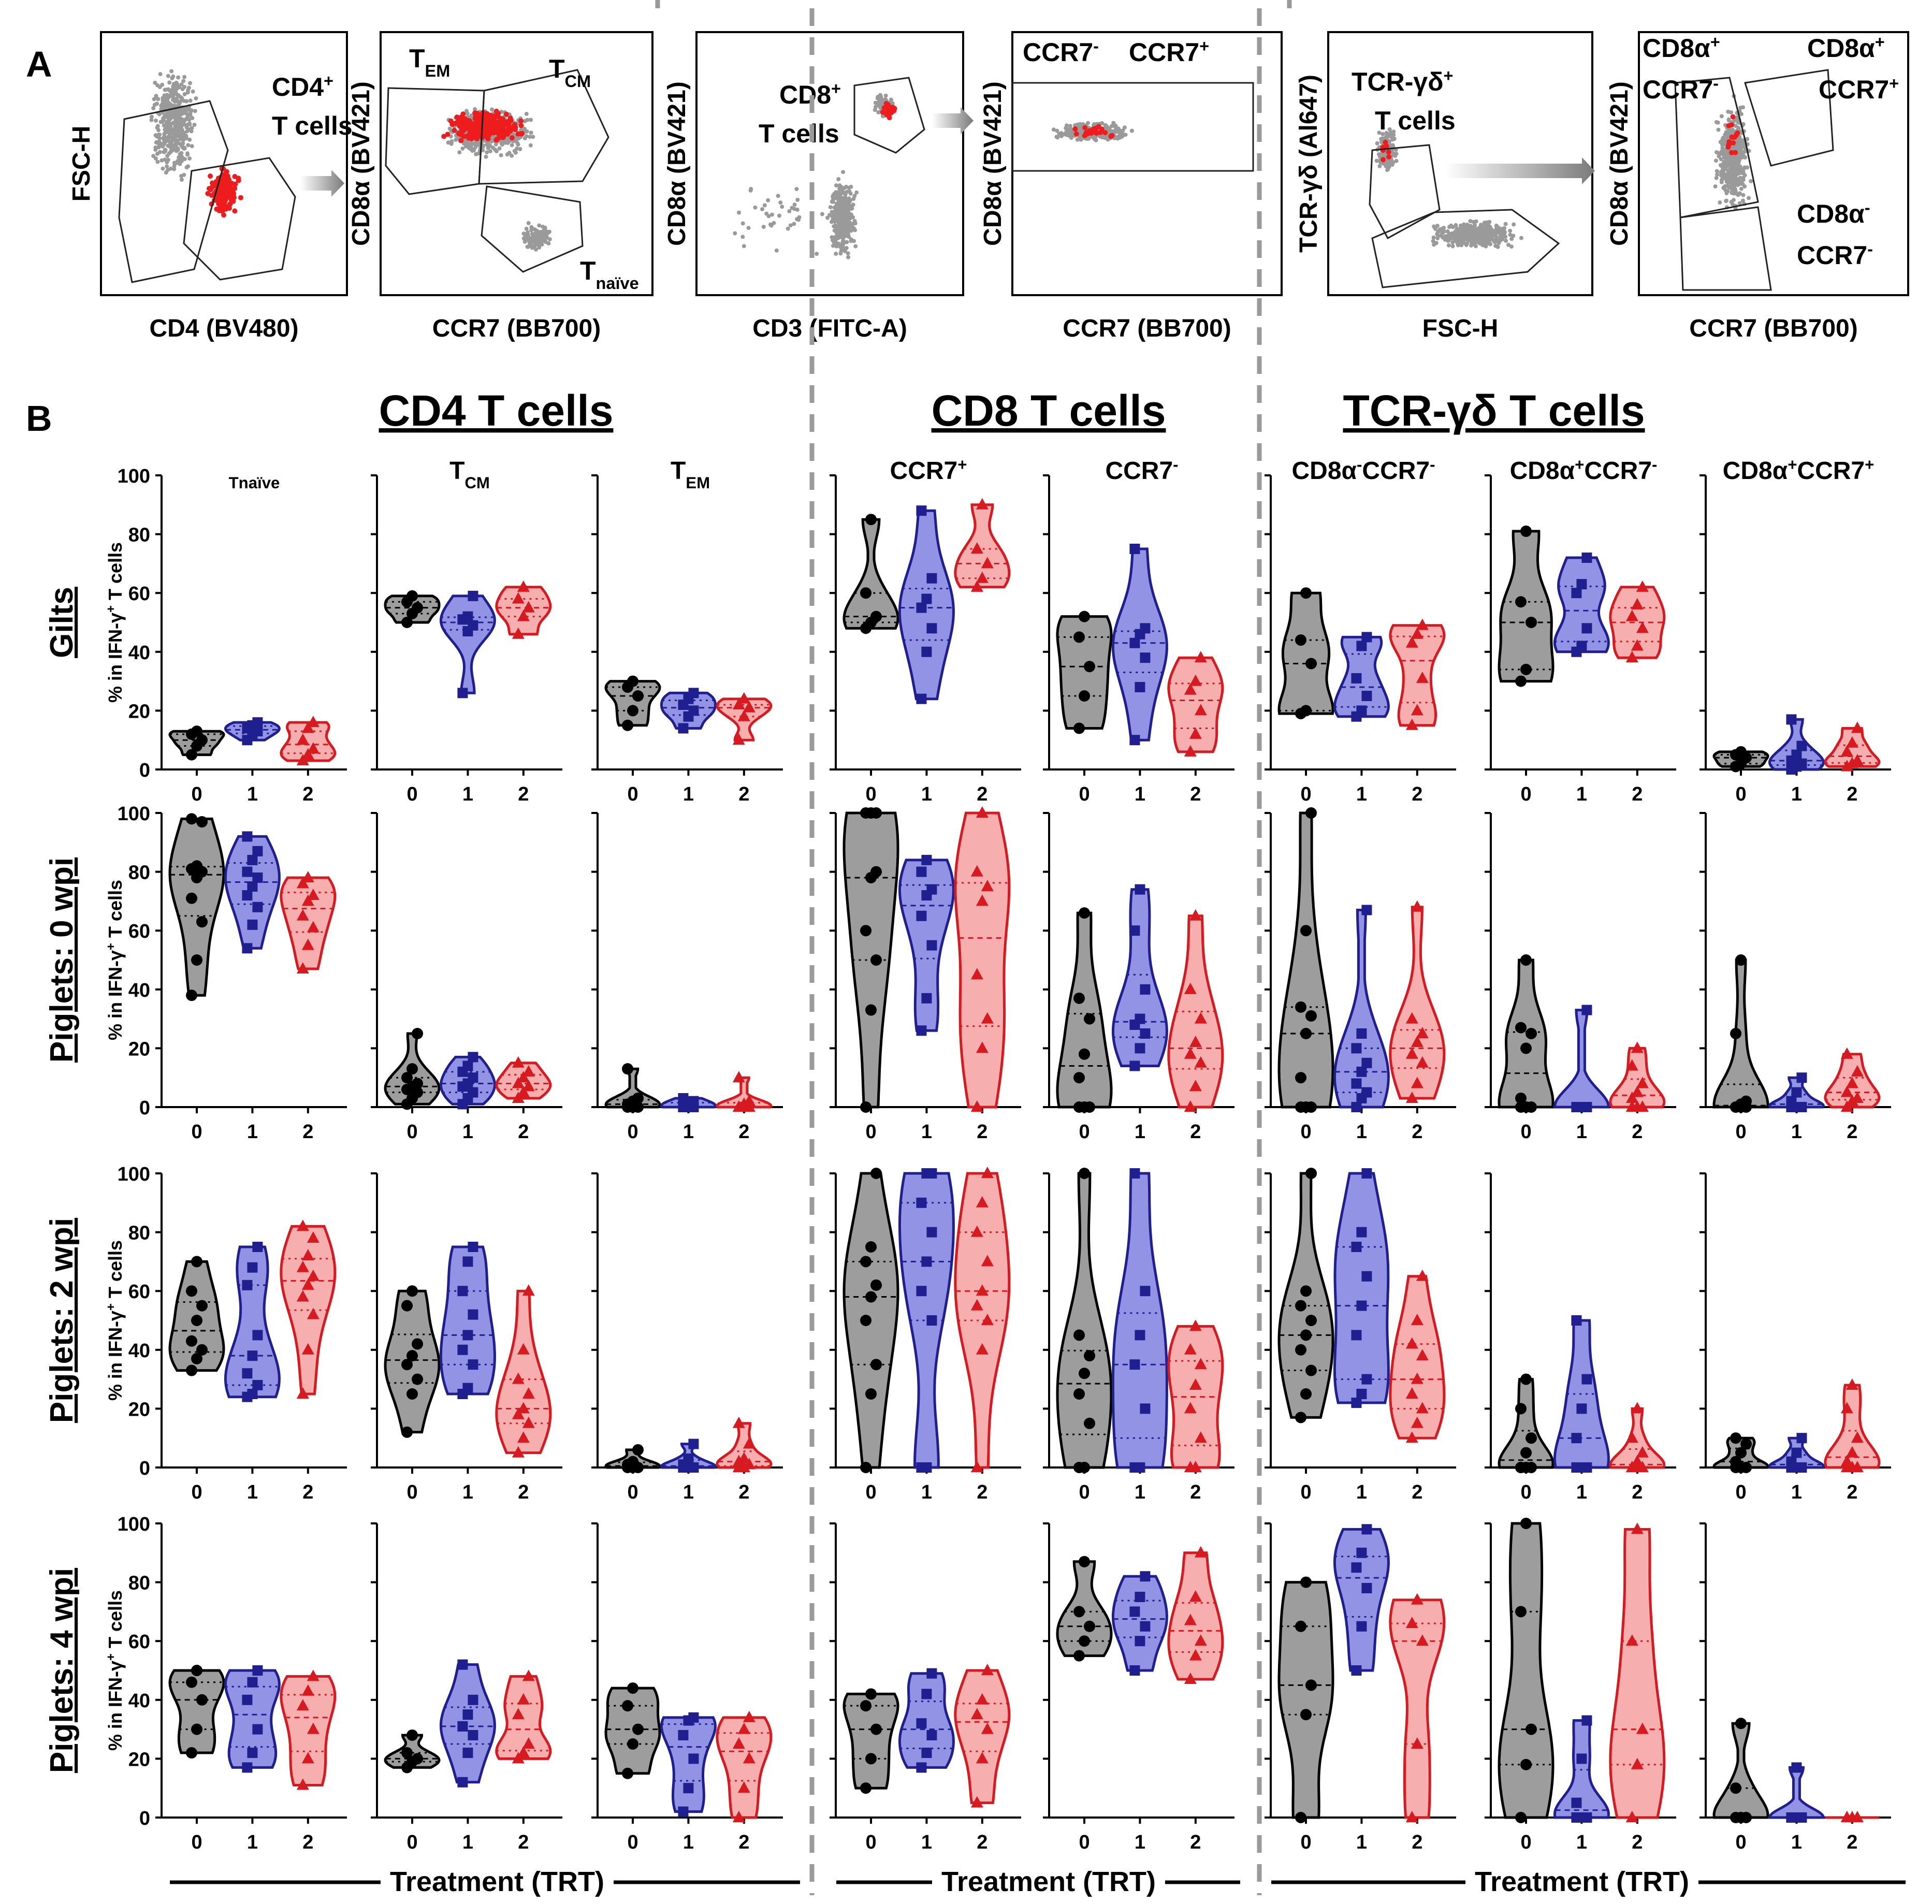 The image size is (1932, 1904). What do you see at coordinates (139, 535) in the screenshot?
I see `y-tick-label: 80` at bounding box center [139, 535].